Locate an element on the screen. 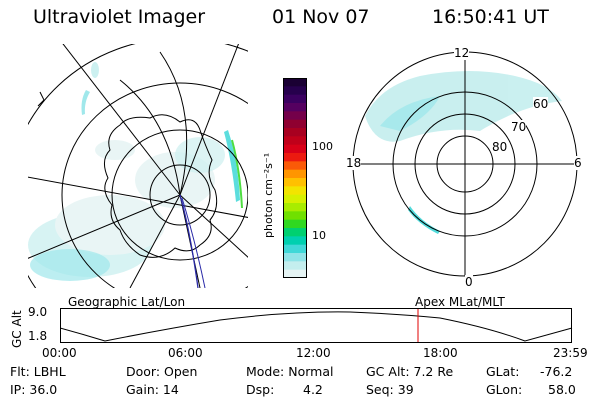 The height and width of the screenshot is (400, 600). polar-emission-patches is located at coordinates (463, 152).